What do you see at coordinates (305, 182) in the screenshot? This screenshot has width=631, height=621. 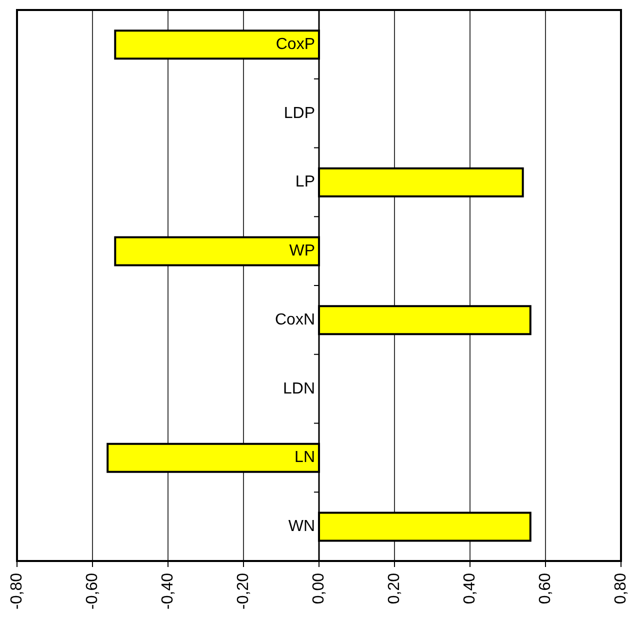 I see `y-tick-label: LP` at bounding box center [305, 182].